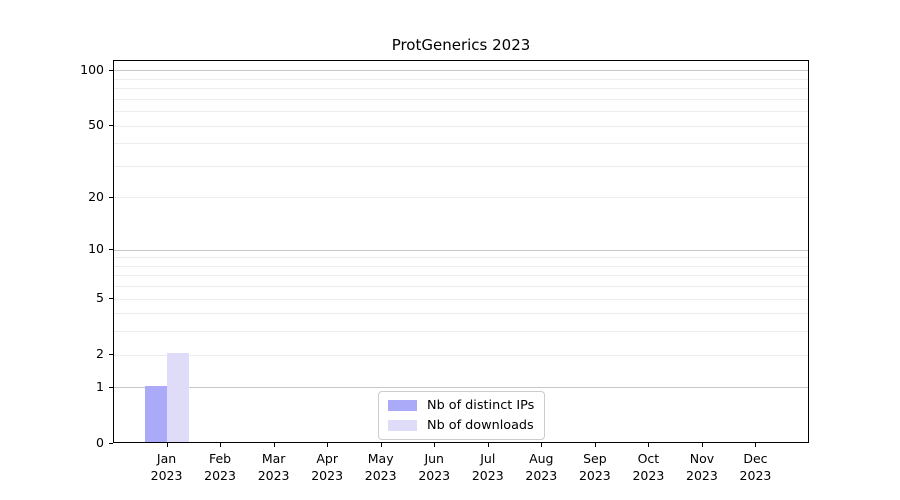  I want to click on legend-item: Nb of downloads, so click(461, 425).